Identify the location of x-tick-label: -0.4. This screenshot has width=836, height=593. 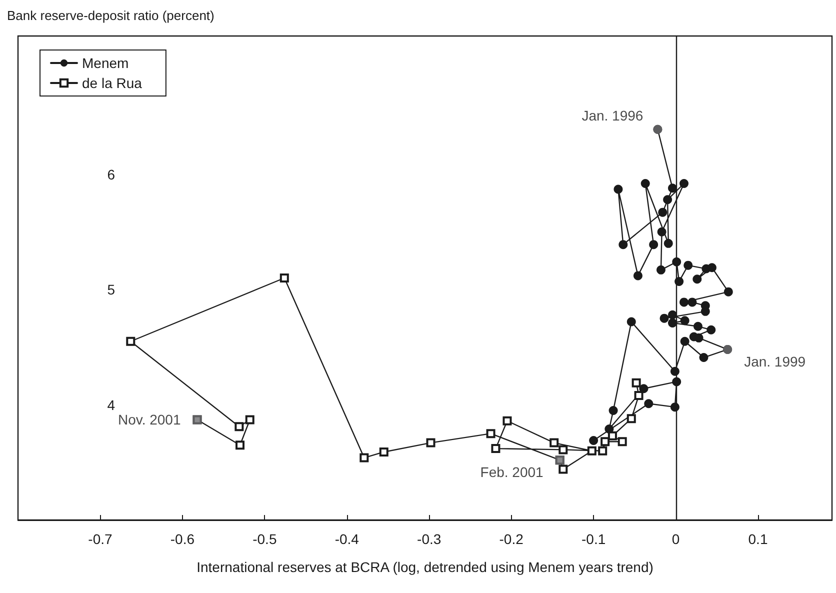
(347, 539).